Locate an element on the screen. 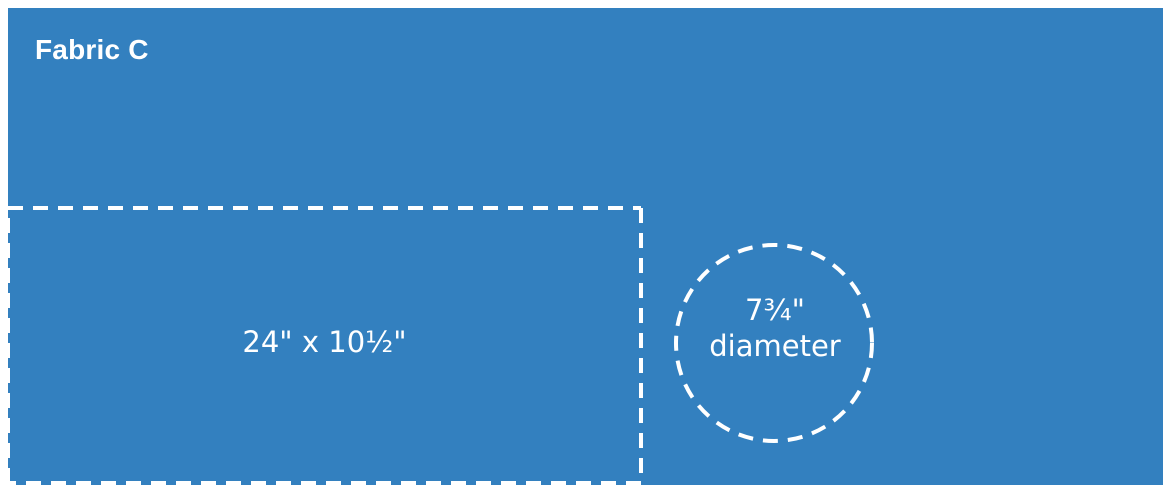 The width and height of the screenshot is (1163, 485). fabric-title: Fabric C is located at coordinates (92, 49).